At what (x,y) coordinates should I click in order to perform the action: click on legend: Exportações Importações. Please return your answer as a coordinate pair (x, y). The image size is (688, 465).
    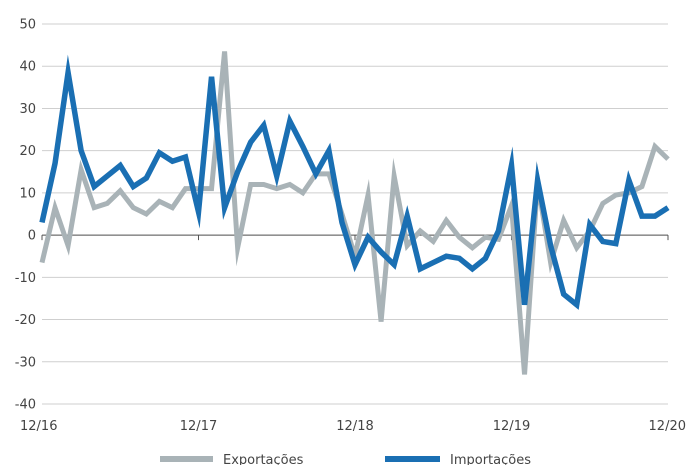
    Looking at the image, I should click on (345, 459).